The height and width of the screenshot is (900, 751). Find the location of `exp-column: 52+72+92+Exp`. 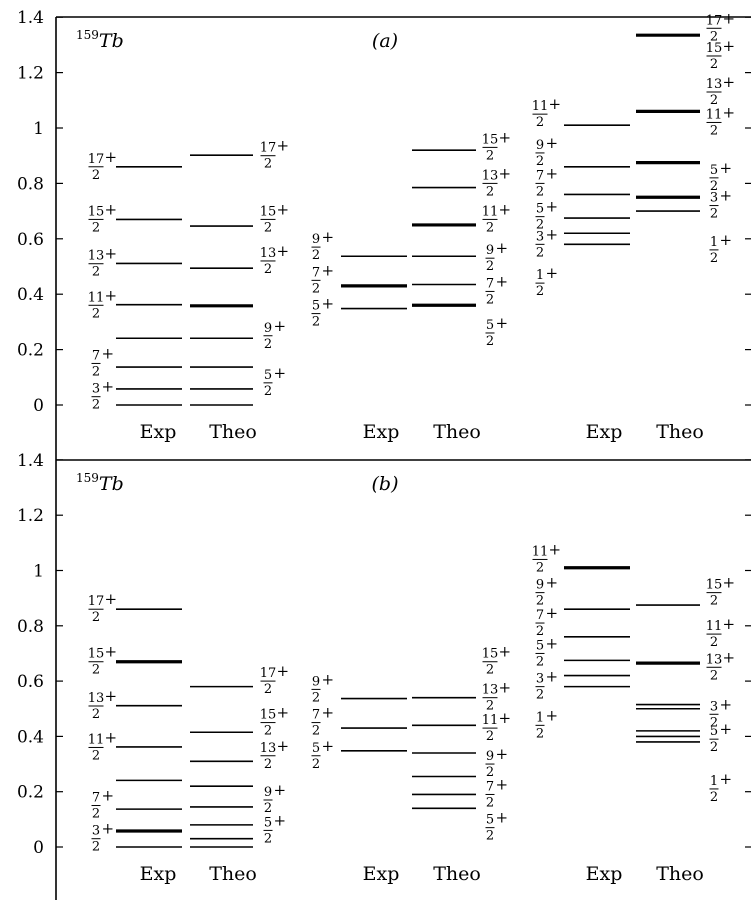

exp-column: 52+72+92+Exp is located at coordinates (359, 335).